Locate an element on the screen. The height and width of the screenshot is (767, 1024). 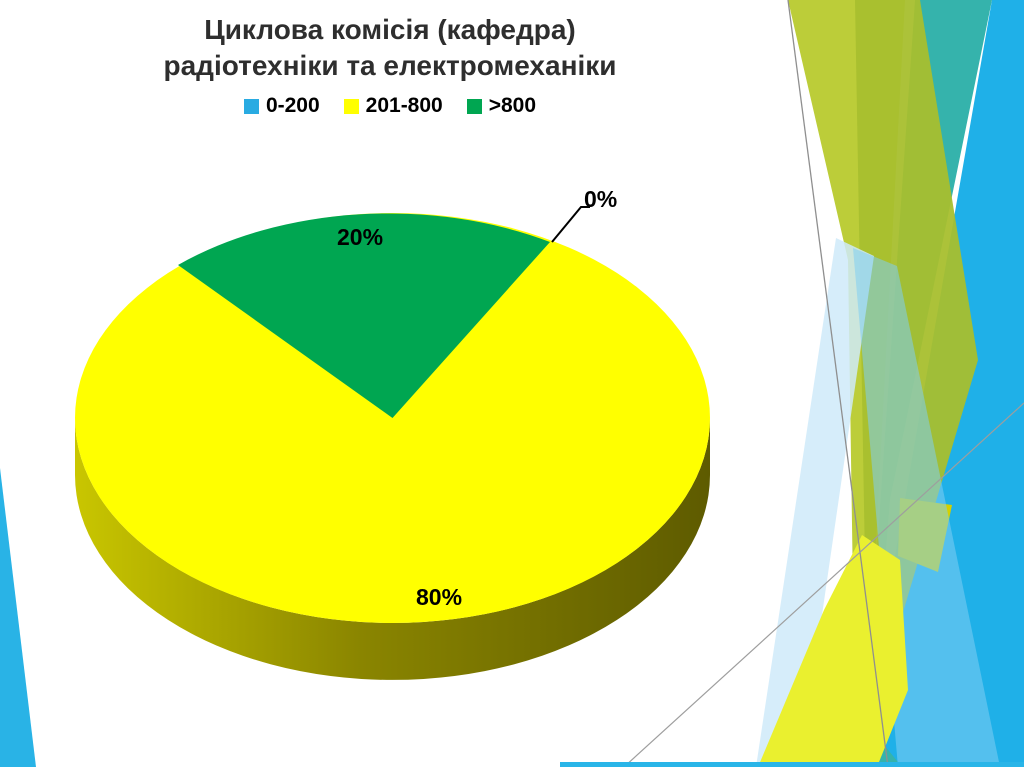
chart-title-line1: Циклова комісія (кафедра) is located at coordinates (390, 29).